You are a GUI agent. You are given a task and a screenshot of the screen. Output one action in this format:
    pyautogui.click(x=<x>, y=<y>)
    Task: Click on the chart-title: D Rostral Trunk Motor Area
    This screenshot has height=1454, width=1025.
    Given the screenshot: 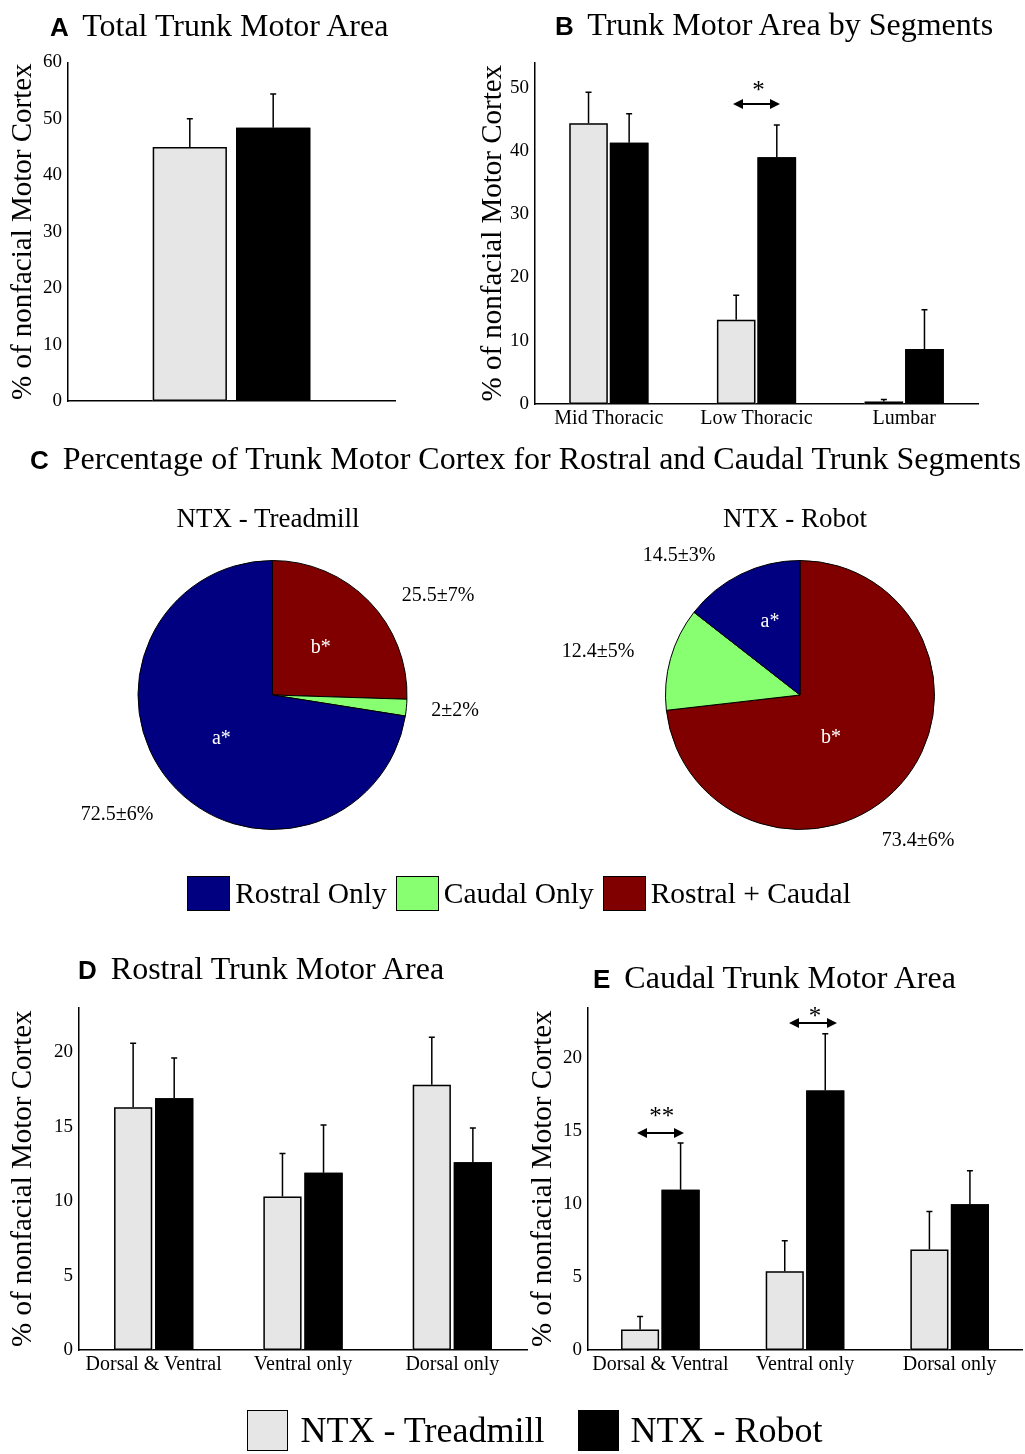 What is the action you would take?
    pyautogui.click(x=261, y=968)
    